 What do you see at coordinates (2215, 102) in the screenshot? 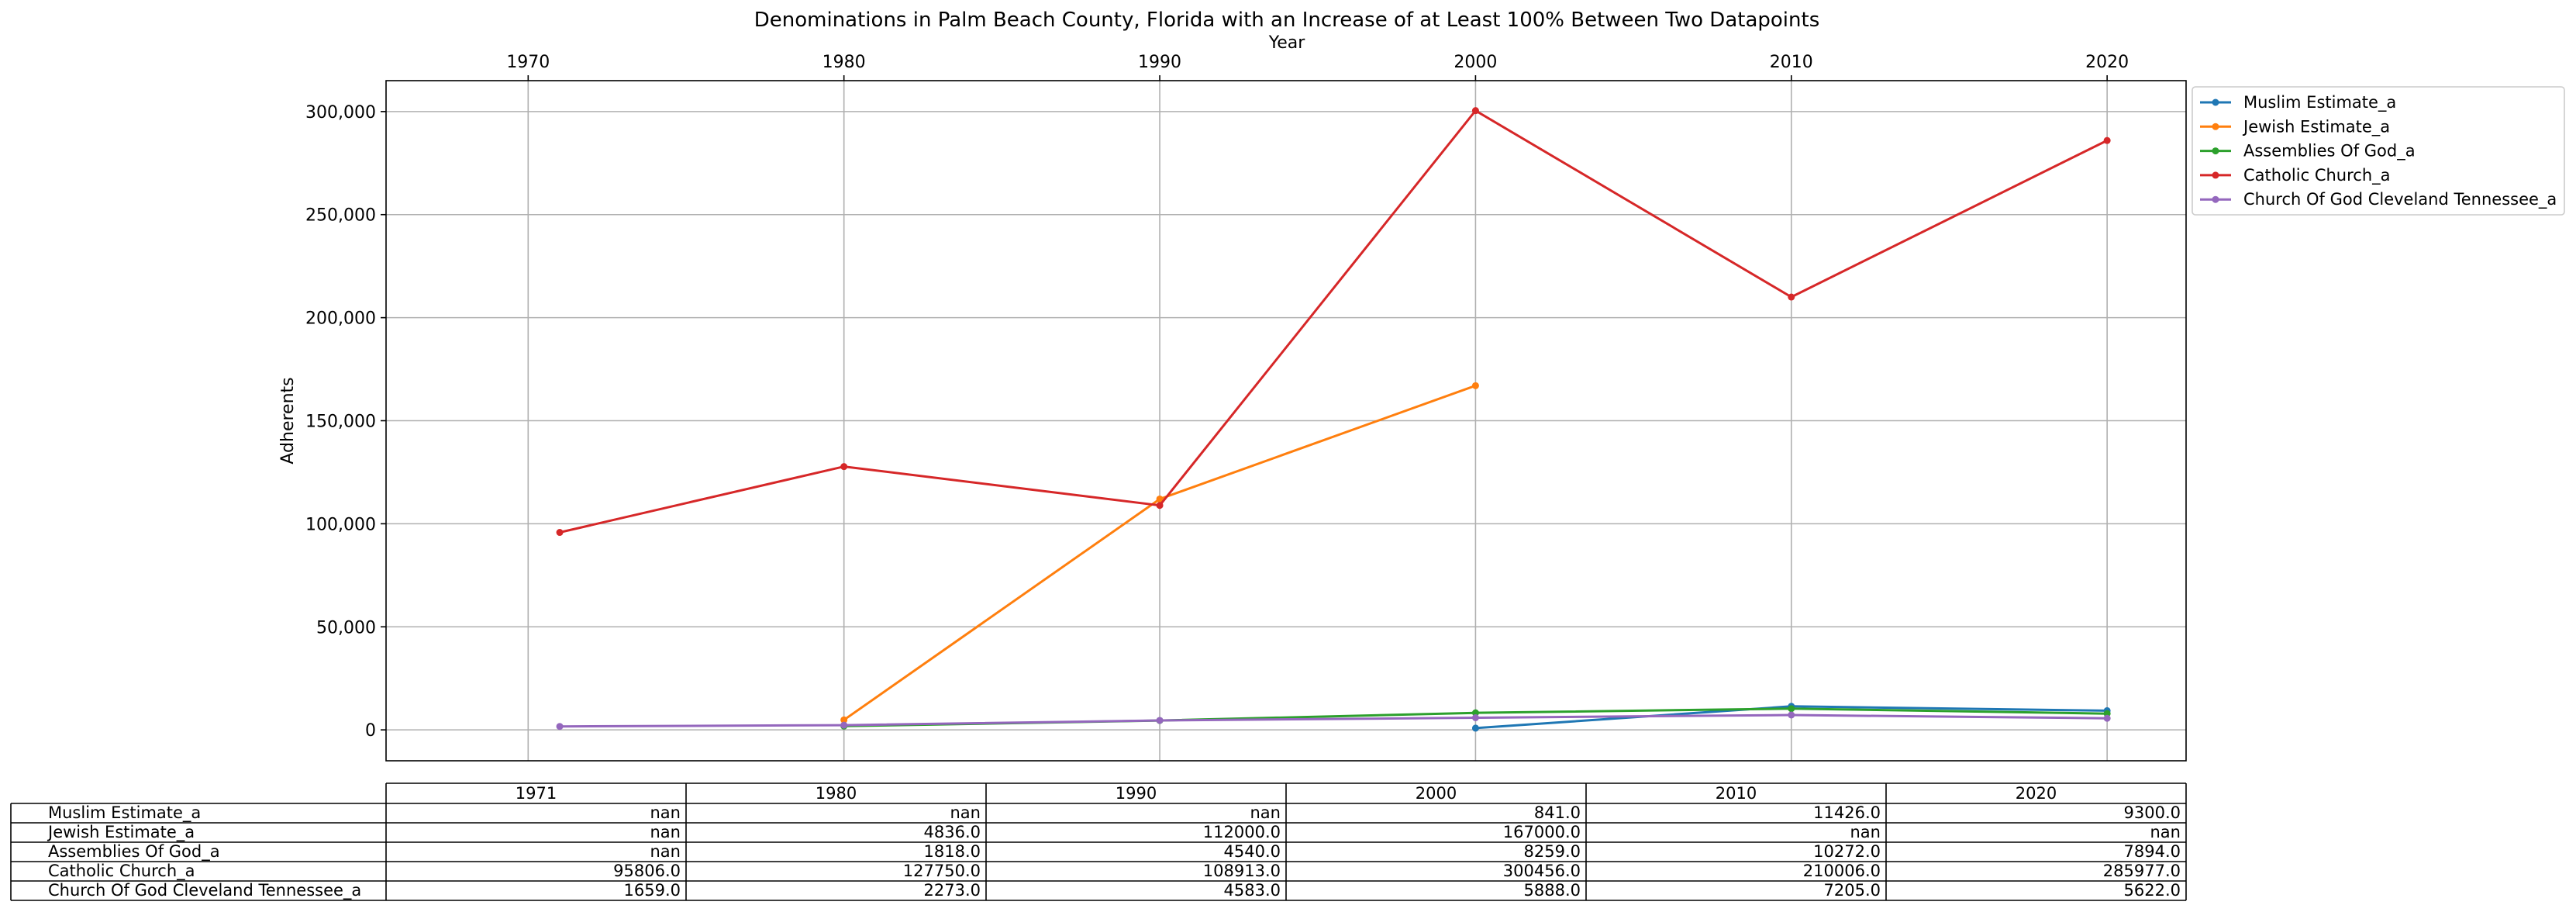
I see `legend-marker-muslim-estimate-a` at bounding box center [2215, 102].